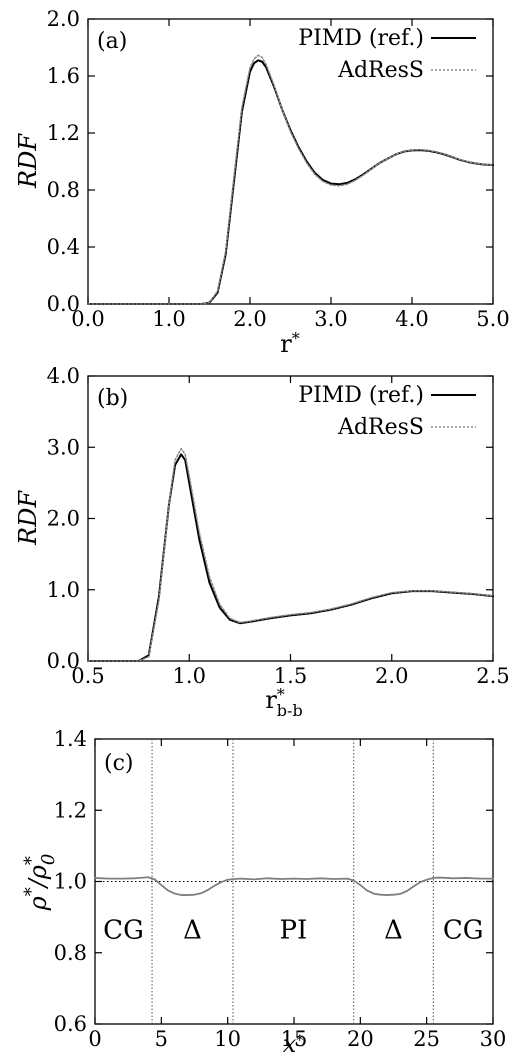 The image size is (518, 1057). I want to click on legend-label-pimd-b: PIMD (ref.), so click(361, 395).